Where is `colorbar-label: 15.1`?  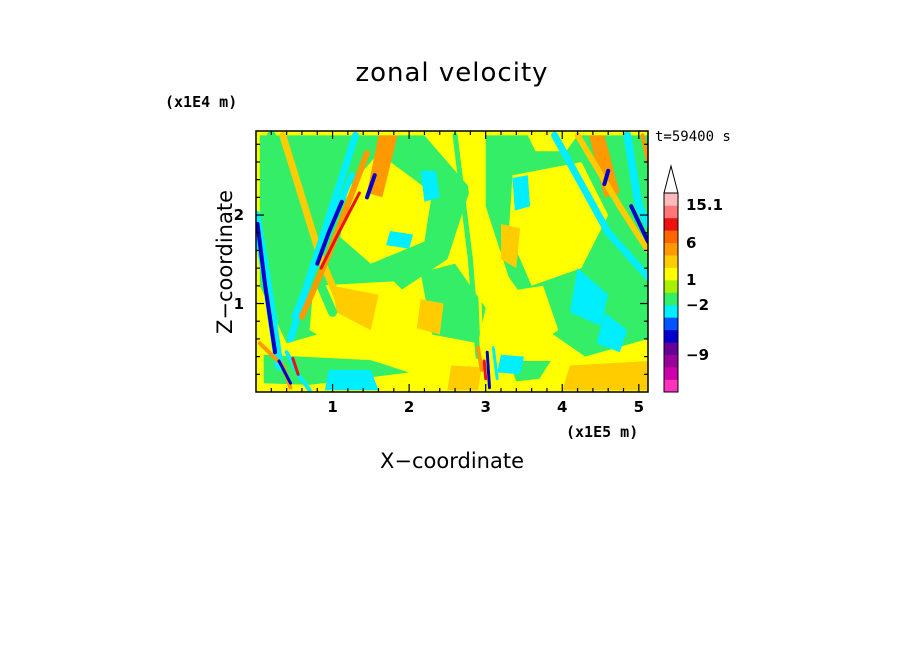
colorbar-label: 15.1 is located at coordinates (705, 205).